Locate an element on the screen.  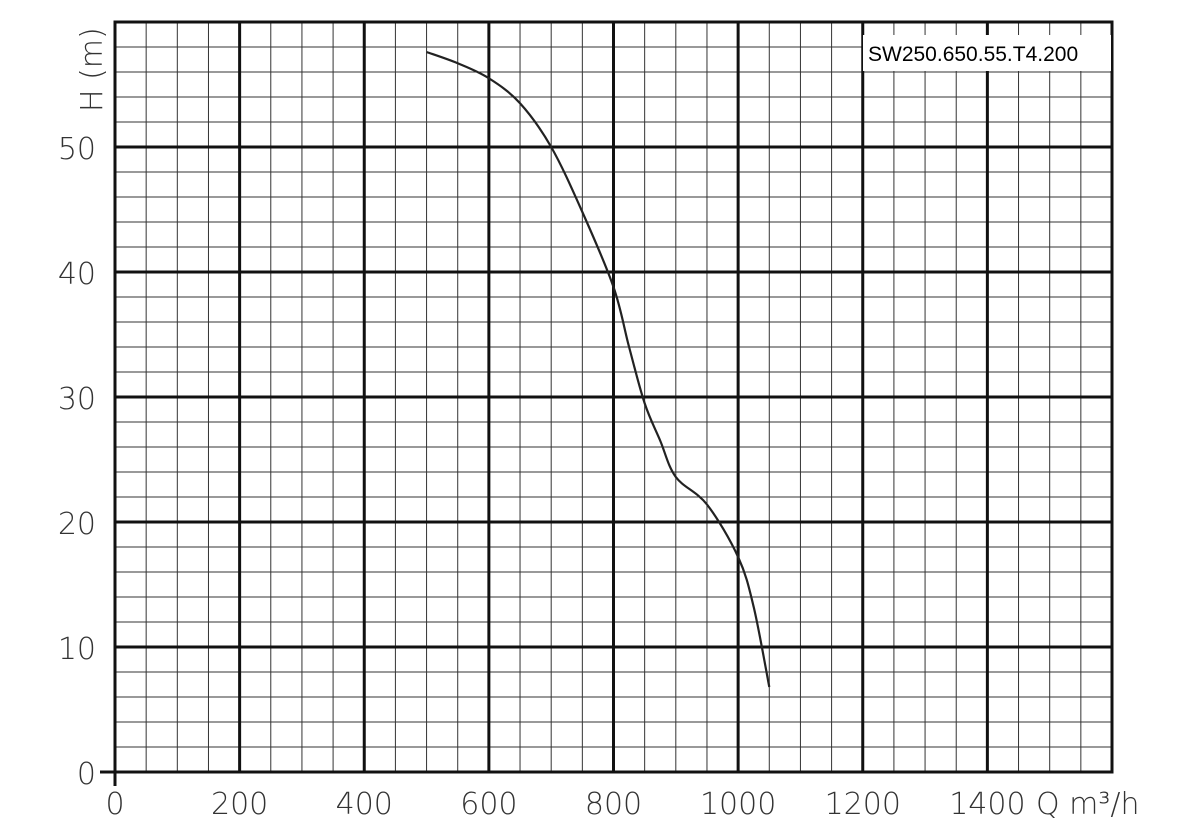
model-label: SW250.650.55.T4.200 is located at coordinates (973, 54).